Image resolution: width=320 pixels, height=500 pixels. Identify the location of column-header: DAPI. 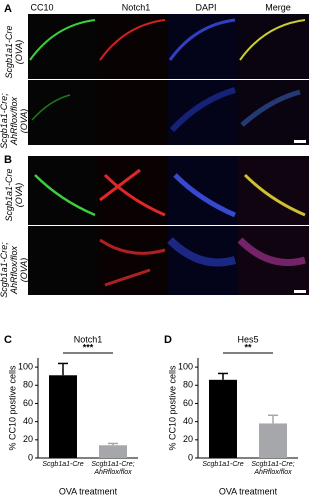
(205, 7).